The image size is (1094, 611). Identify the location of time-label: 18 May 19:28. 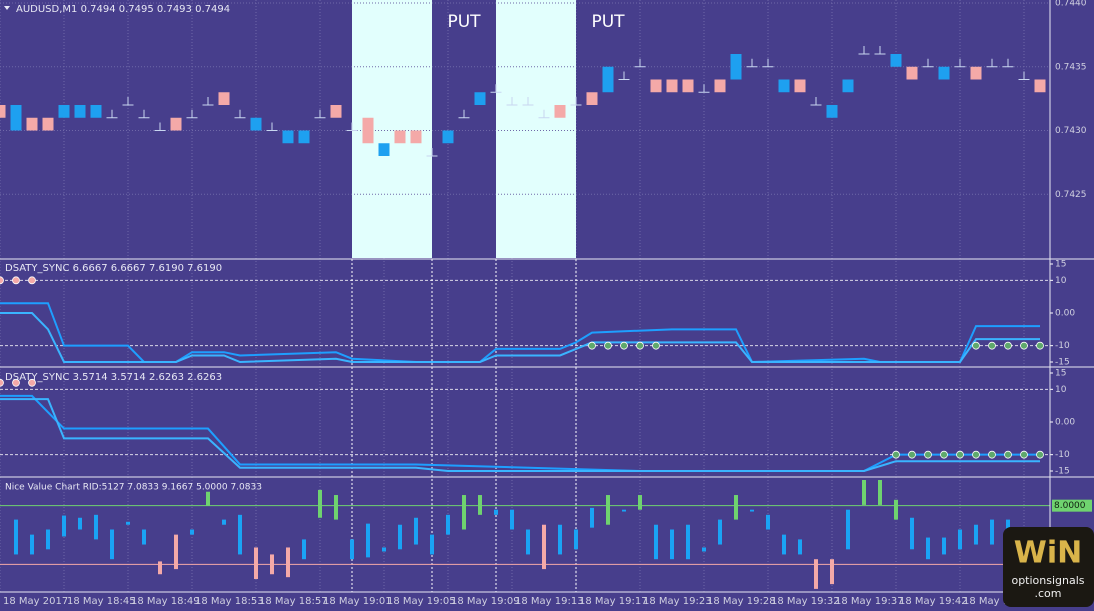
(741, 601).